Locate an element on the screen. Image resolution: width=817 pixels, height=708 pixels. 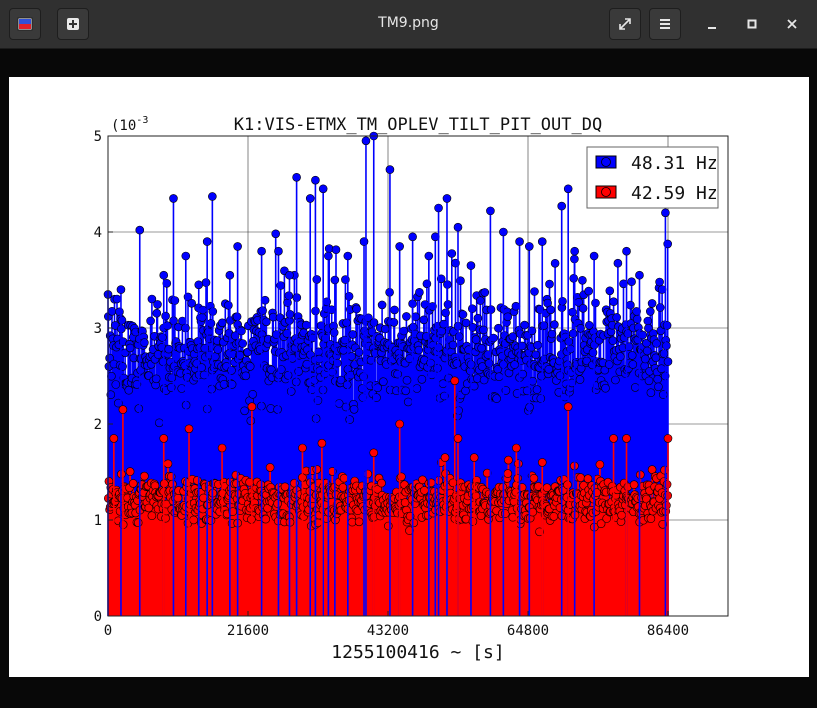
close-button is located at coordinates (792, 24).